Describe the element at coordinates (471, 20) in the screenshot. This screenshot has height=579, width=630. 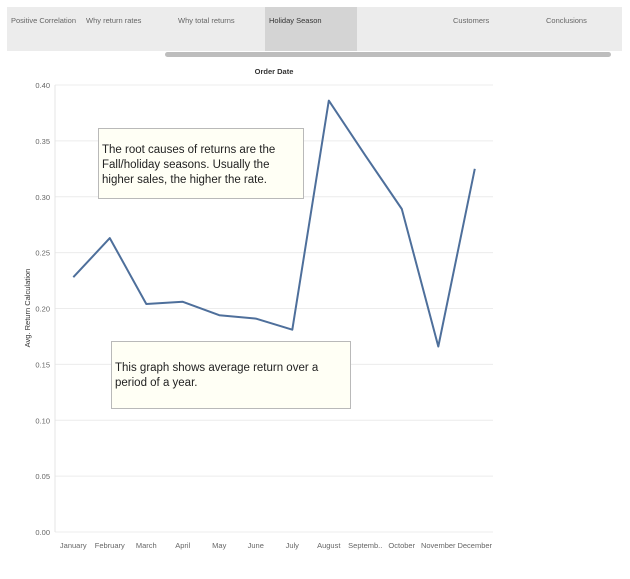
I see `tab-customers: Customers` at that location.